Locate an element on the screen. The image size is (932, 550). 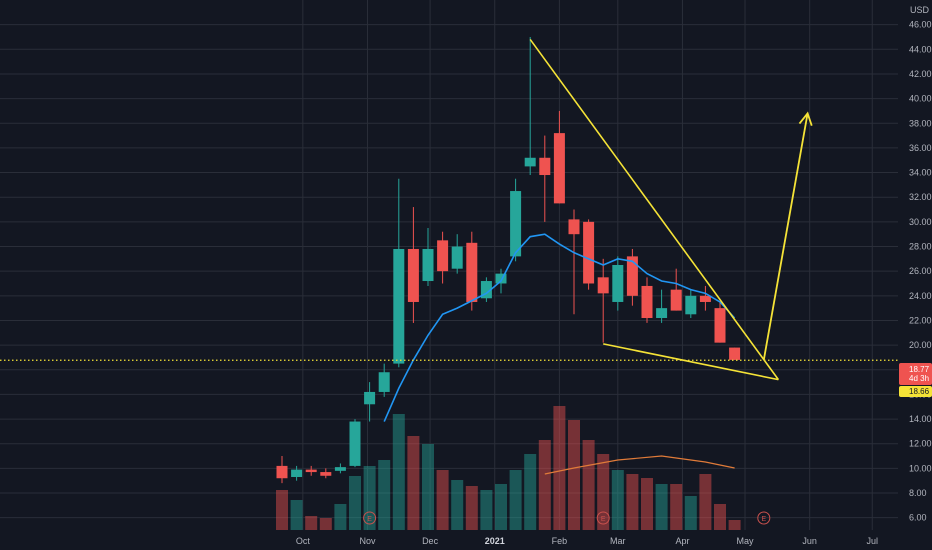
price-tick-label: 26.00 is located at coordinates (920, 271).